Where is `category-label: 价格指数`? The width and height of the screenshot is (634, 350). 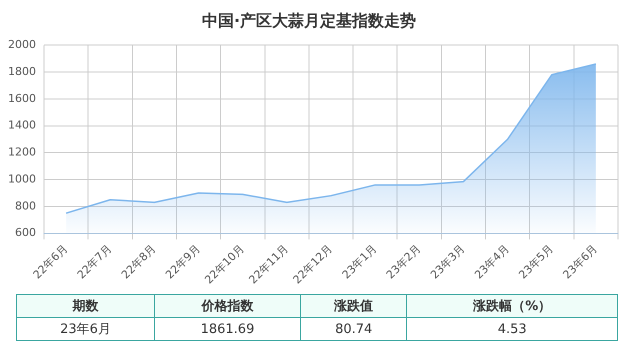
category-label: 价格指数 is located at coordinates (227, 306).